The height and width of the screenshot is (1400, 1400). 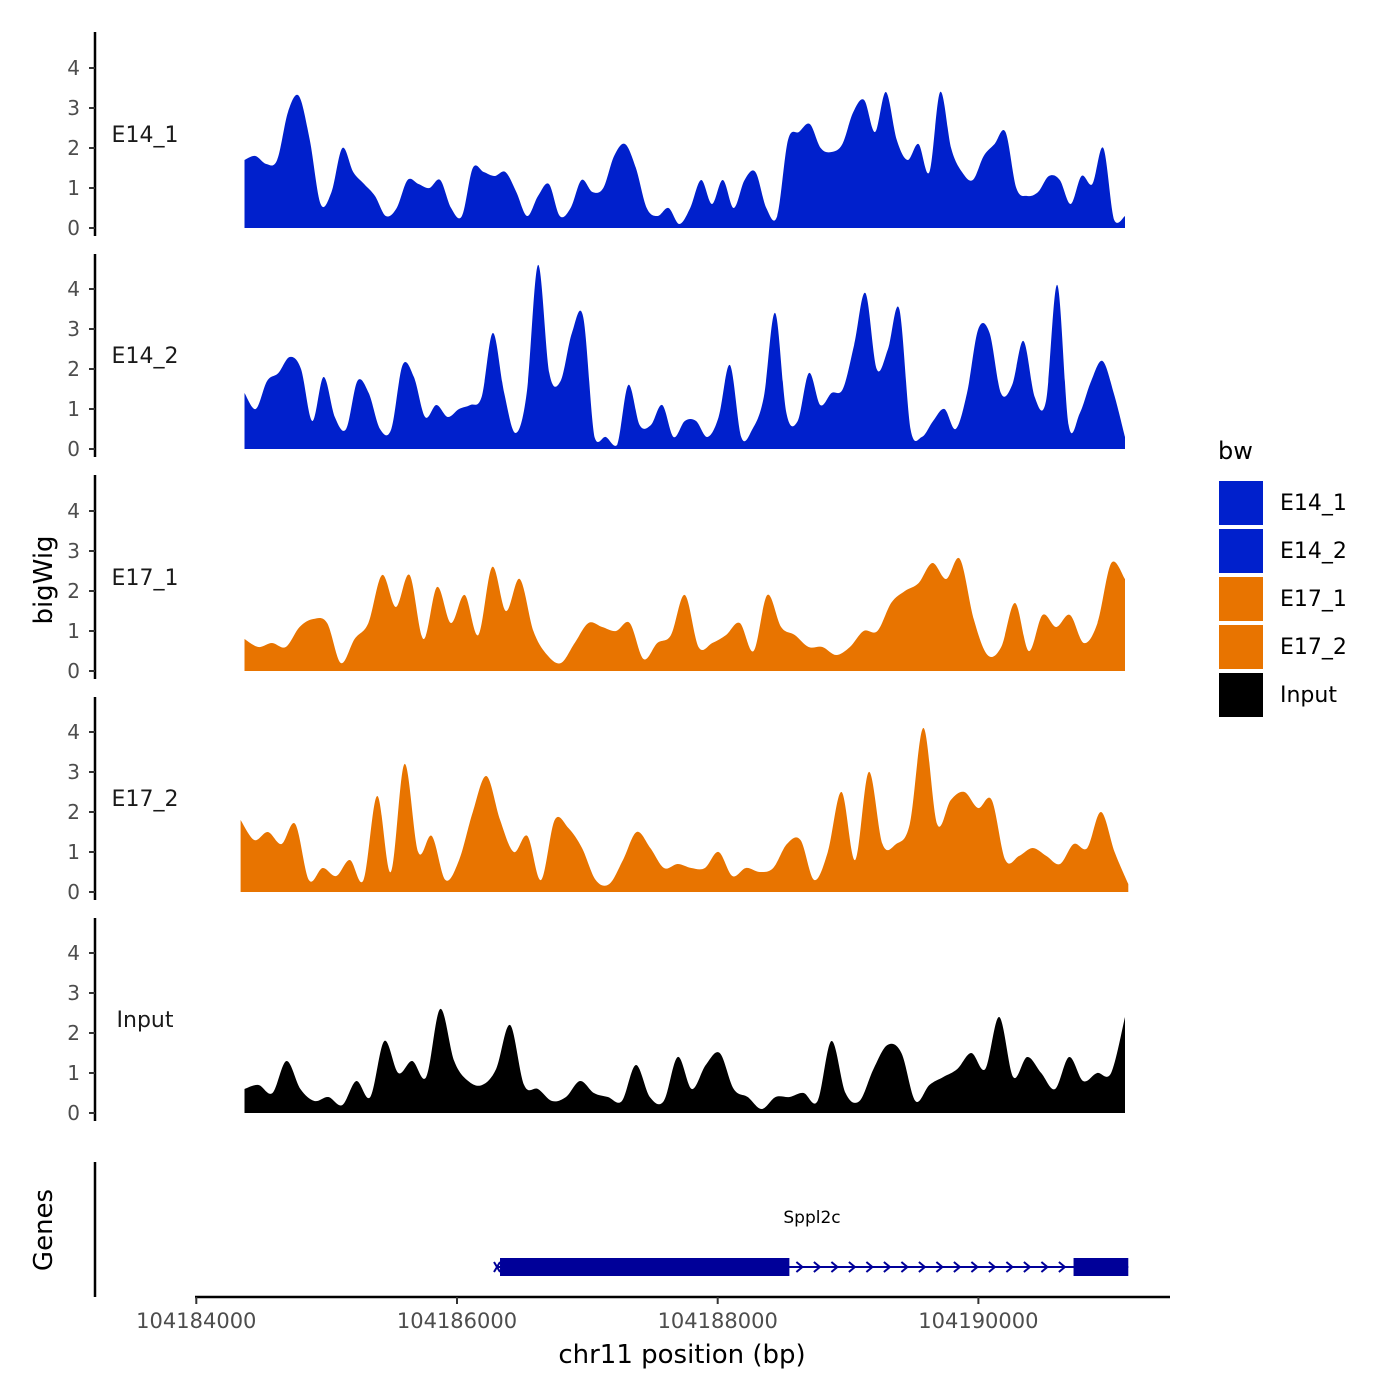 What do you see at coordinates (1313, 599) in the screenshot?
I see `legend-label-E17_1: E17_1` at bounding box center [1313, 599].